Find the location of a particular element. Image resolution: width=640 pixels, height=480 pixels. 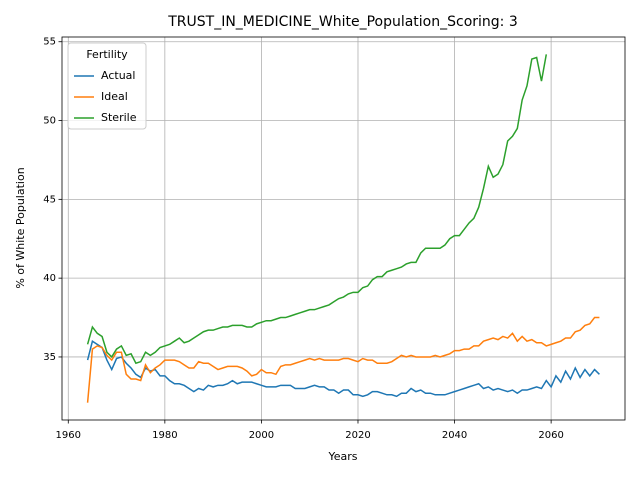

legend-box is located at coordinates (107, 86).